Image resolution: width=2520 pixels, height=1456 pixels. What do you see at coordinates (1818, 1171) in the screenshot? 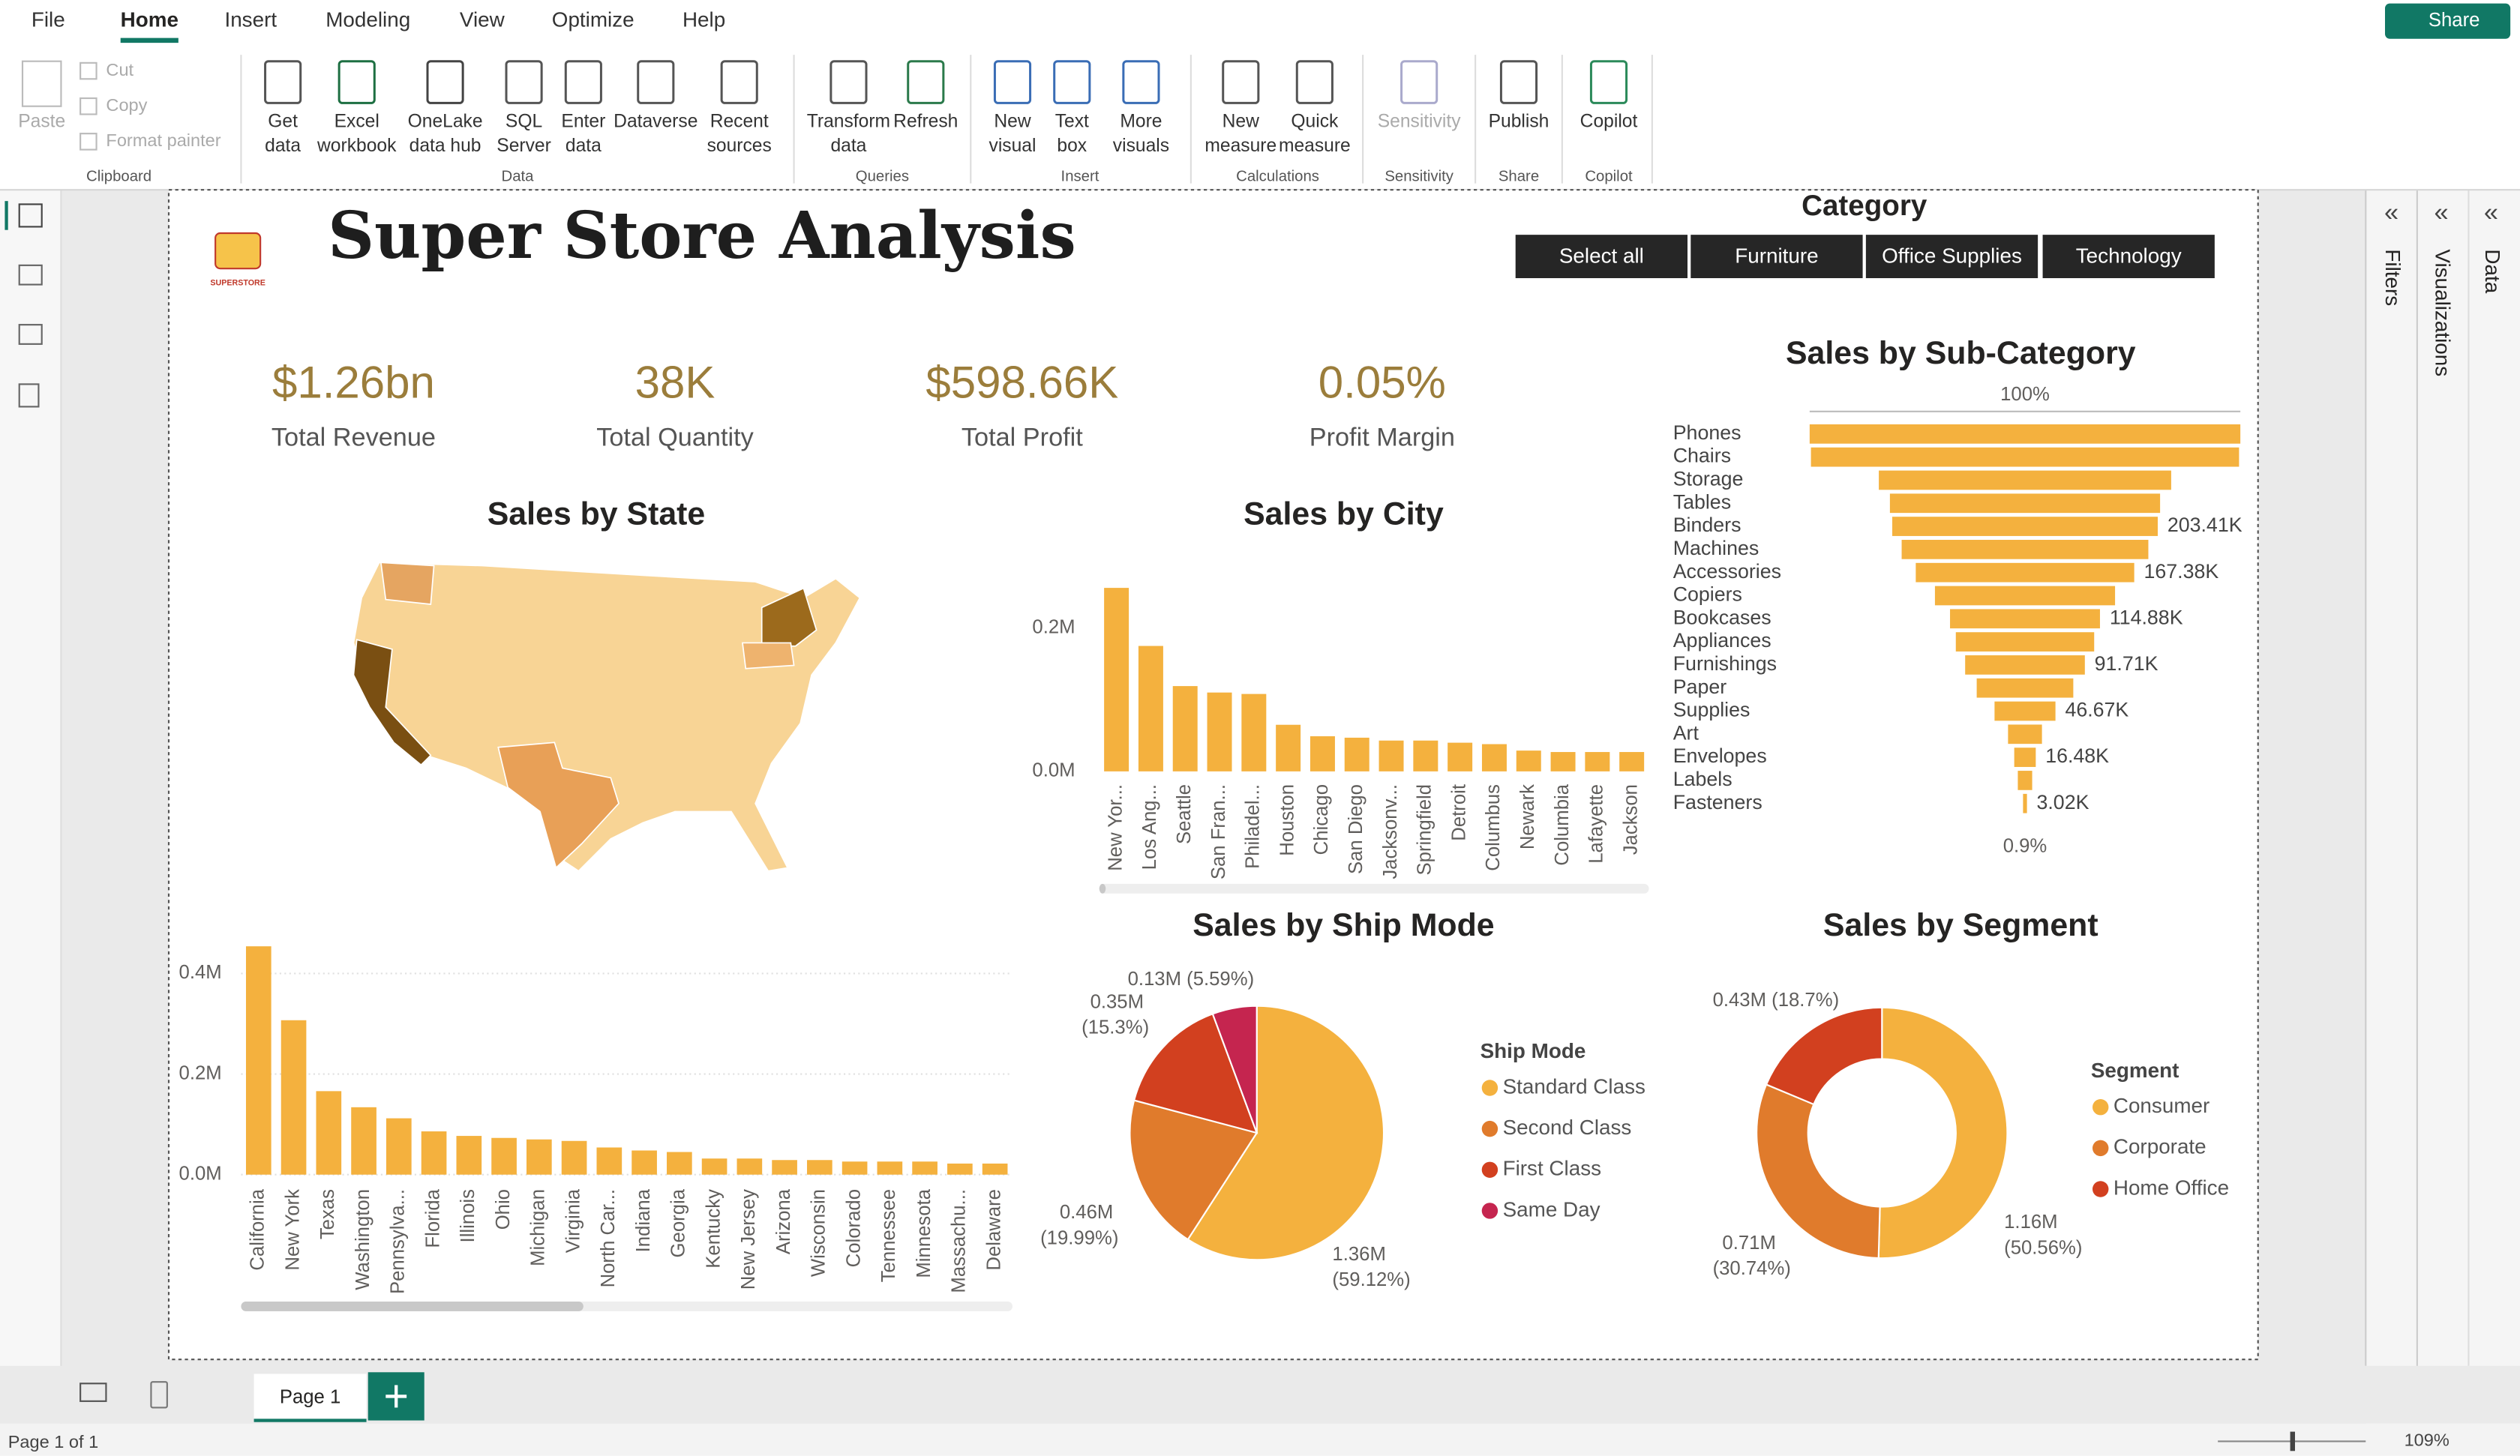
I see `donut-slice` at bounding box center [1818, 1171].